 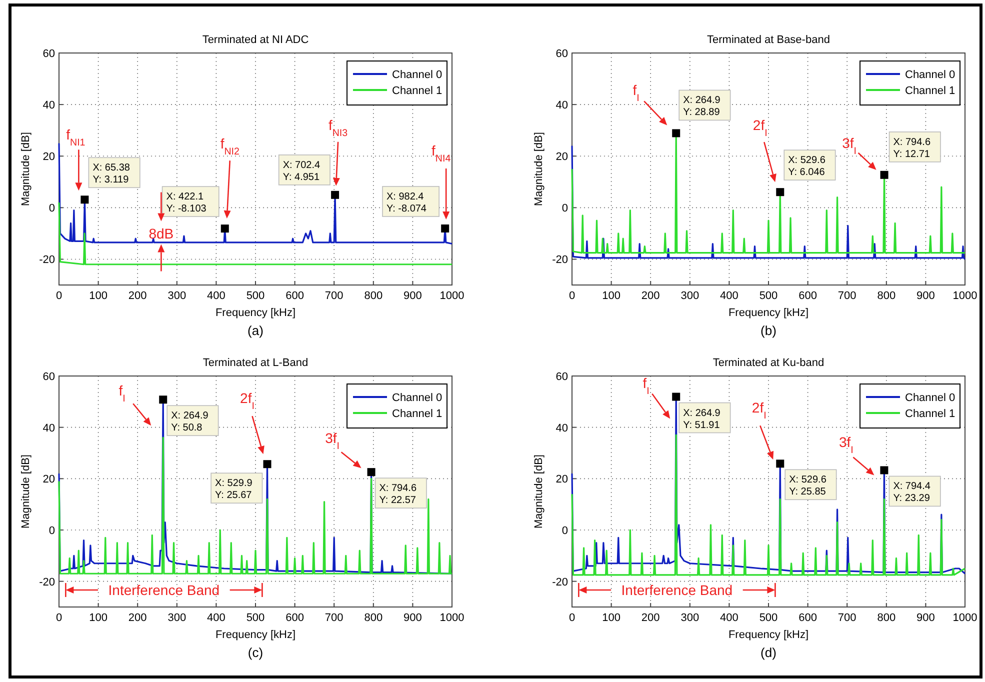 What do you see at coordinates (768, 652) in the screenshot?
I see `text: (d)` at bounding box center [768, 652].